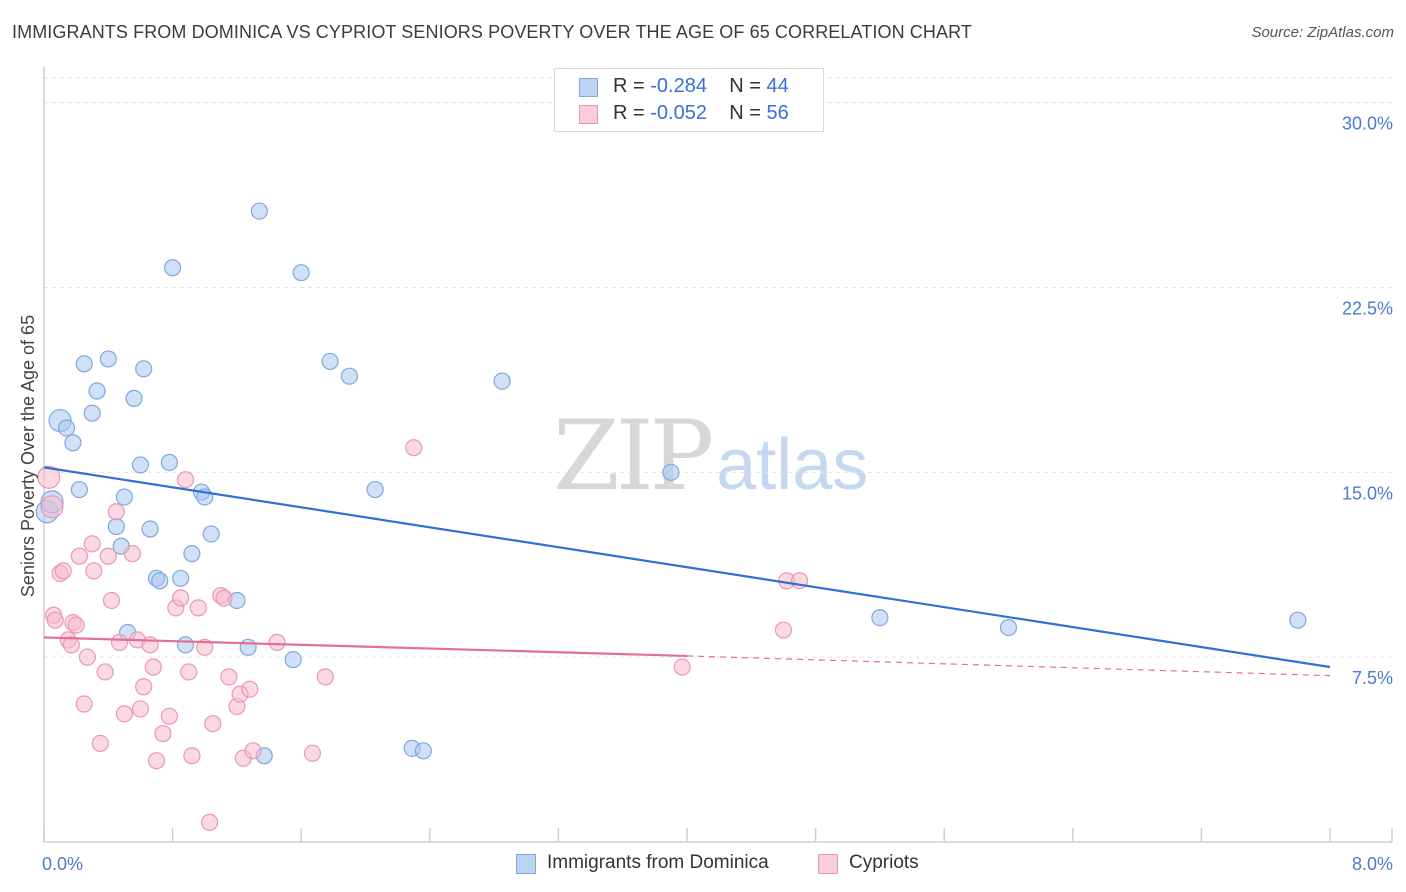 The height and width of the screenshot is (892, 1406). Describe the element at coordinates (1008, 666) in the screenshot. I see `trend-line-cypriots-extension` at that location.